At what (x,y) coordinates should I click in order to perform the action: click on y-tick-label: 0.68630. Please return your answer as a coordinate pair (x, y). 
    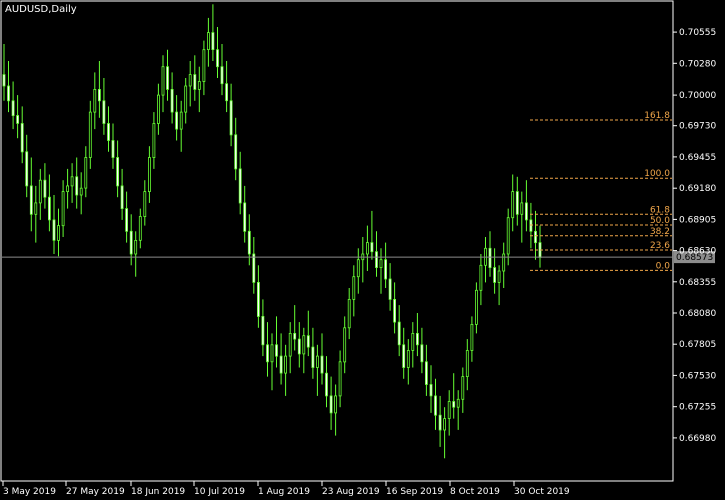
    Looking at the image, I should click on (697, 252).